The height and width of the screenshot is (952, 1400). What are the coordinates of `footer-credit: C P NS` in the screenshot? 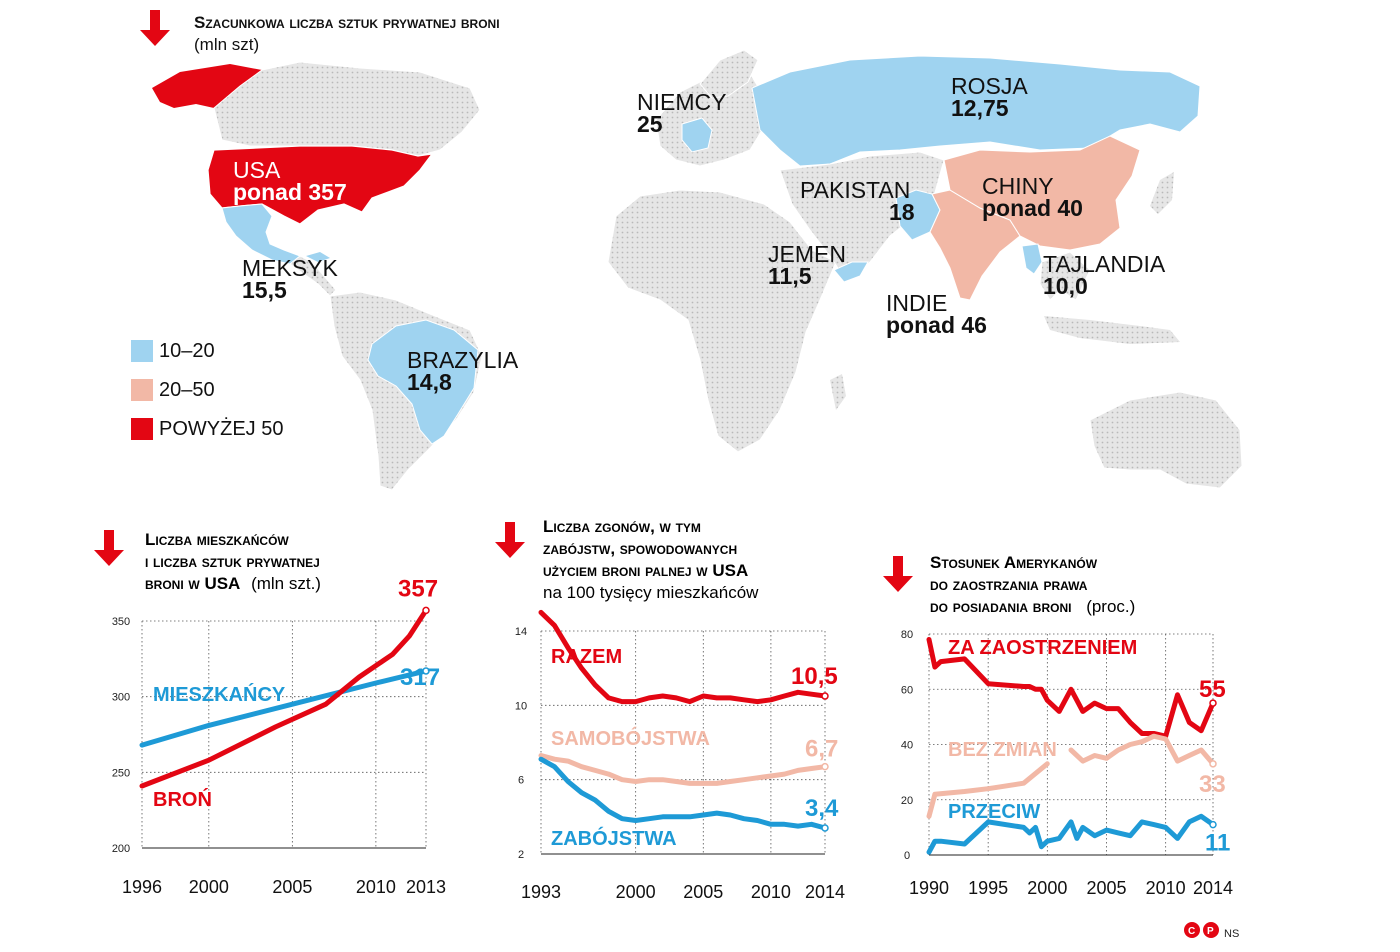 It's located at (1211, 931).